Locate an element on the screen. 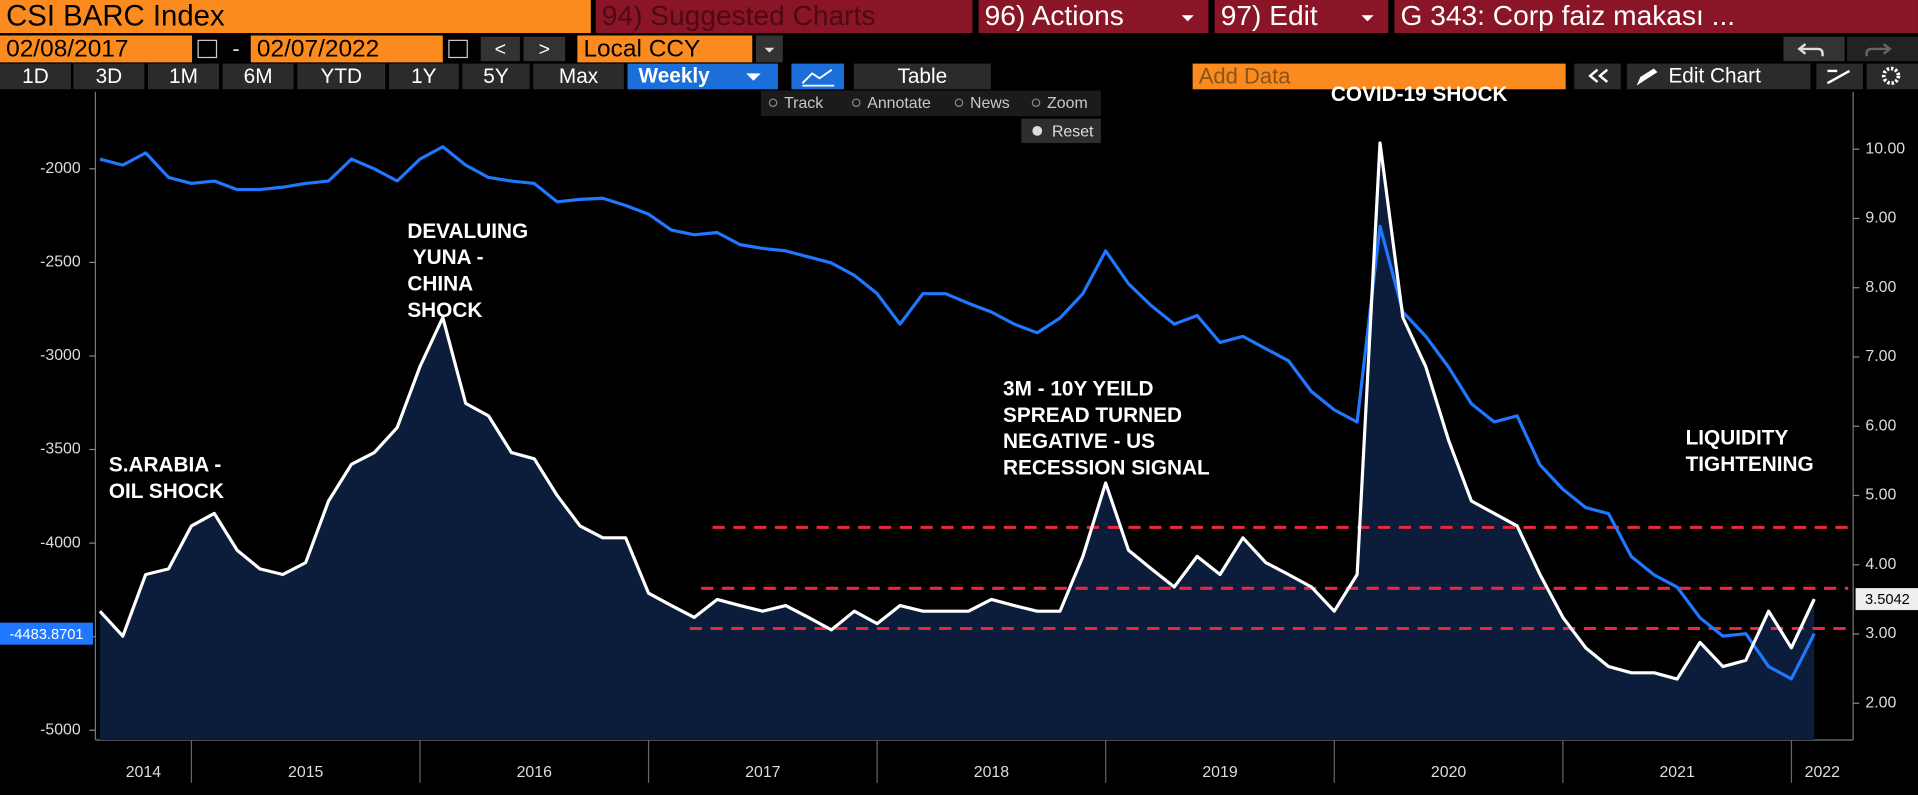  period-button: Max is located at coordinates (579, 76).